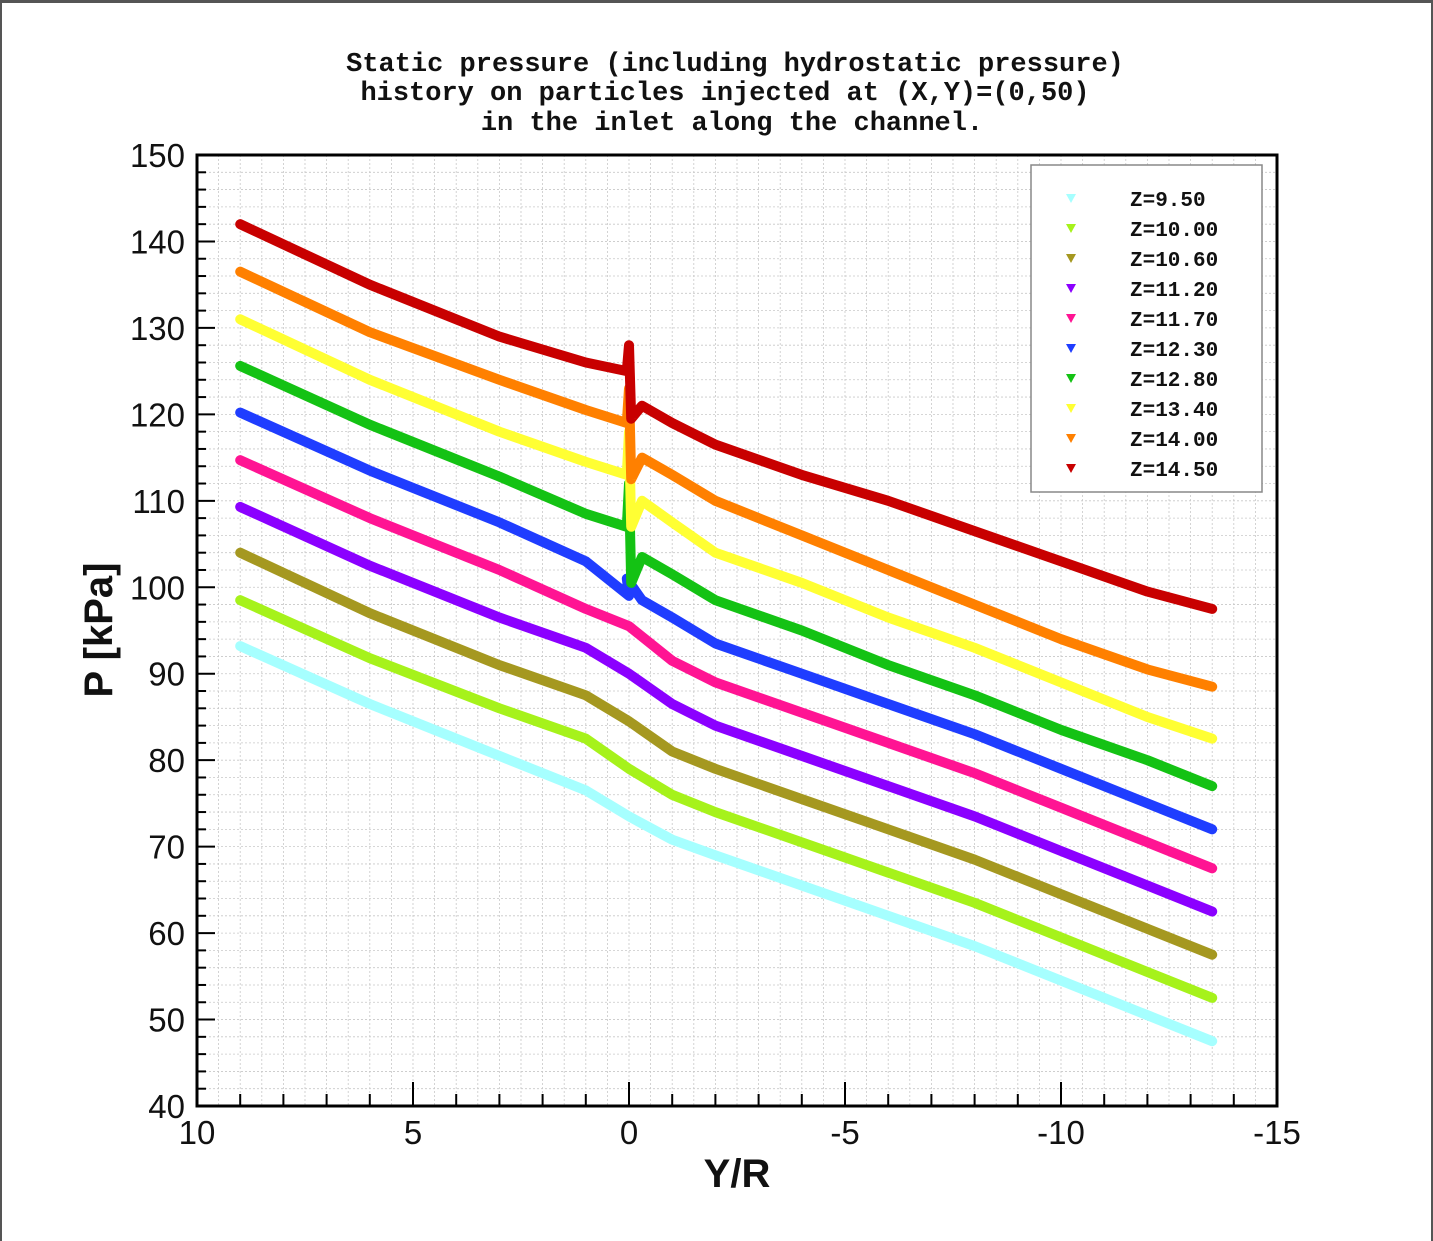  Describe the element at coordinates (1174, 291) in the screenshot. I see `legend-label-4: Z=11.20` at that location.